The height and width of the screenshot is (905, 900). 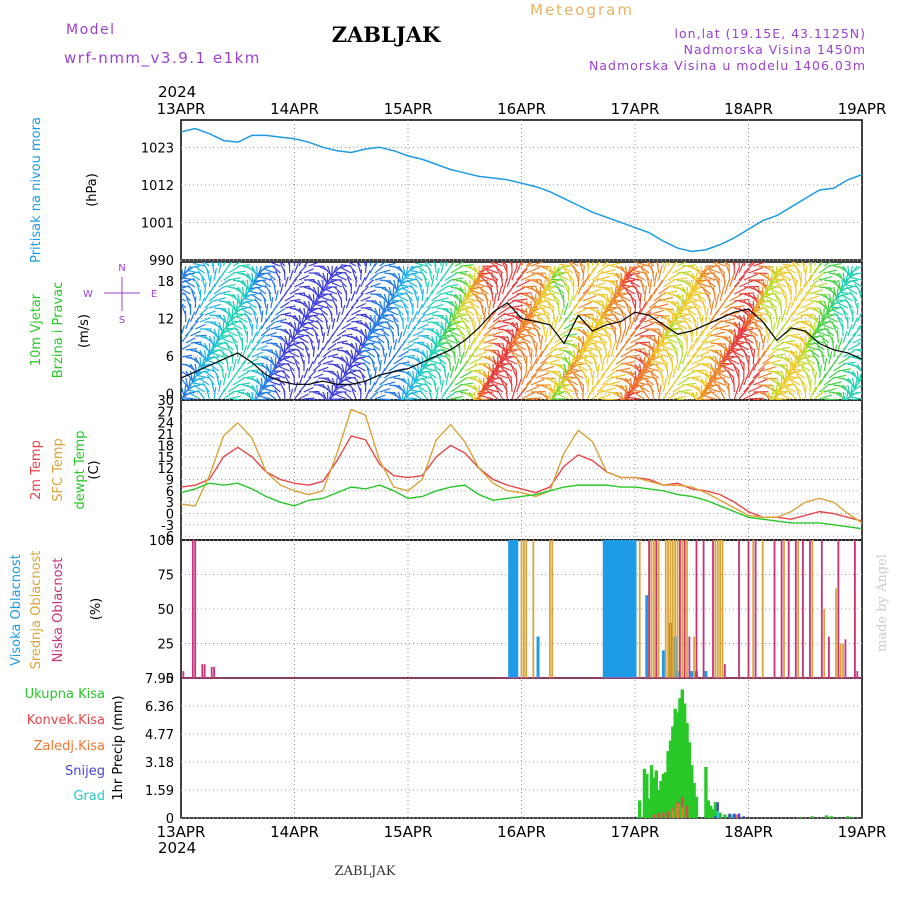 What do you see at coordinates (668, 814) in the screenshot?
I see `precip-bar-conv_precip` at bounding box center [668, 814].